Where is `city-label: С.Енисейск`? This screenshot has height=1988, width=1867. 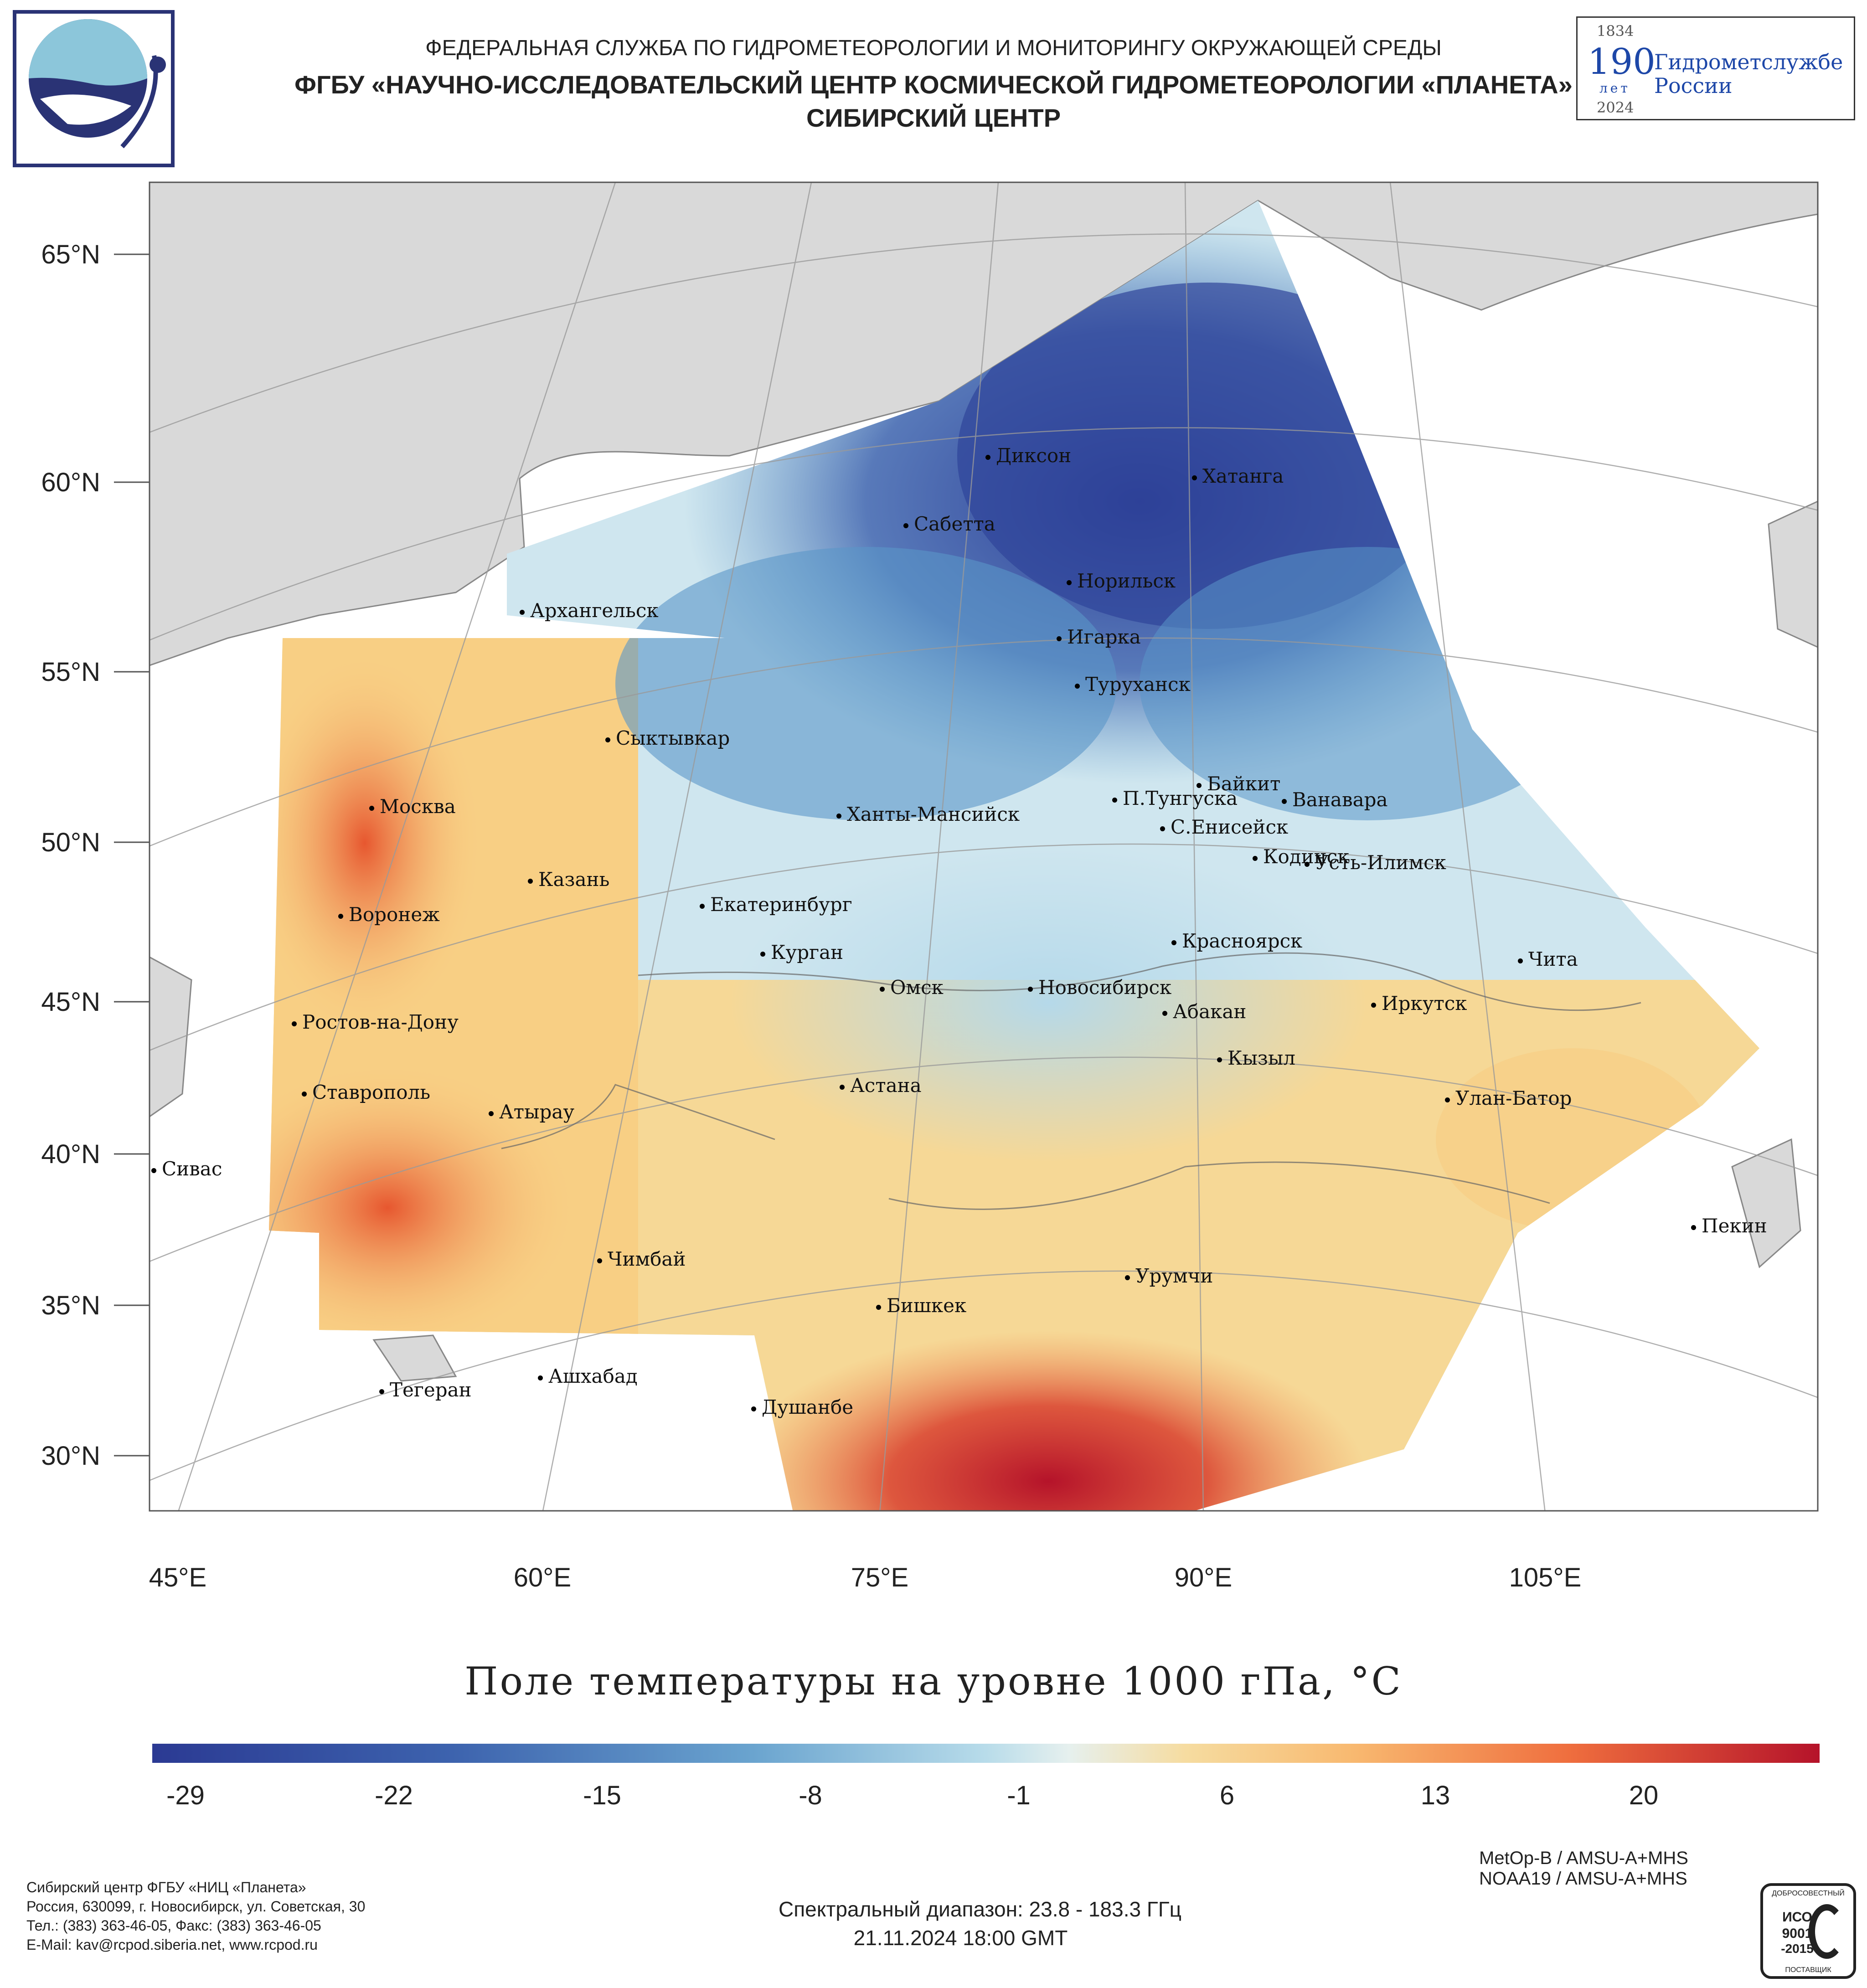 city-label: С.Енисейск is located at coordinates (1224, 827).